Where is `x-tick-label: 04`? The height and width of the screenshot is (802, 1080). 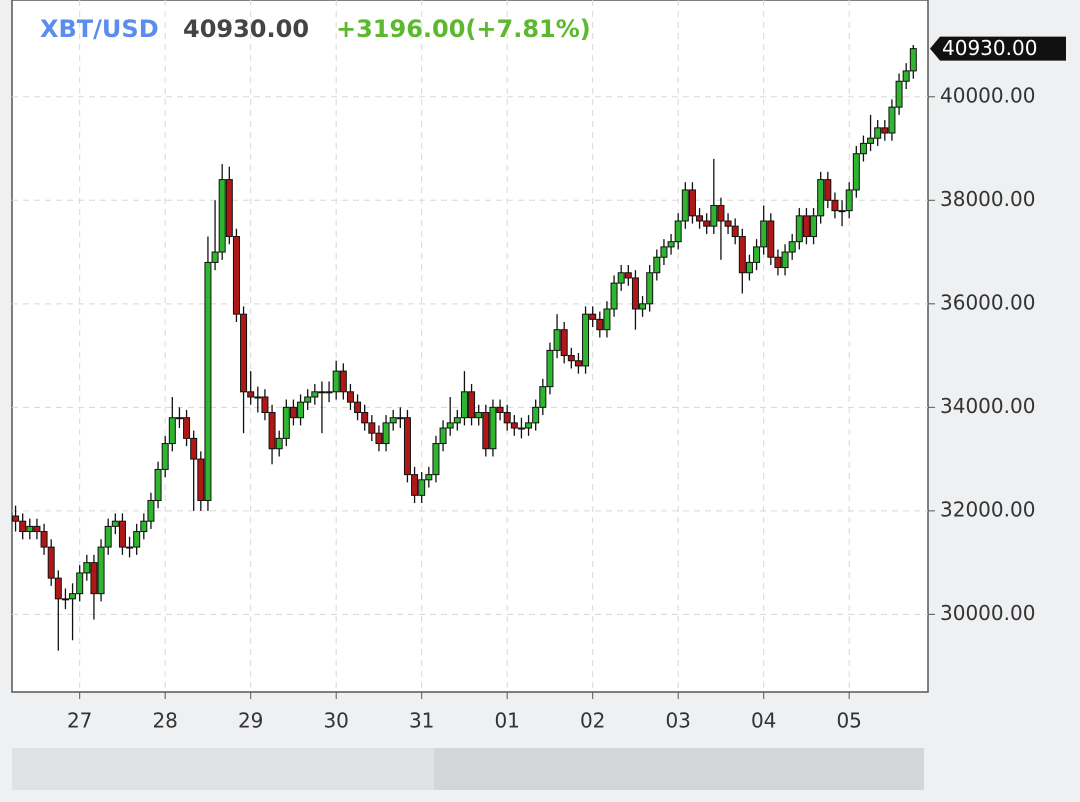
x-tick-label: 04 is located at coordinates (763, 721).